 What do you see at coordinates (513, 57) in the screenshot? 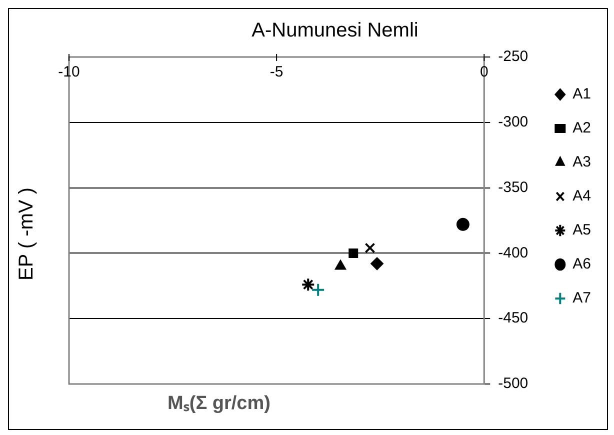
I see `y-tick-label: -250` at bounding box center [513, 57].